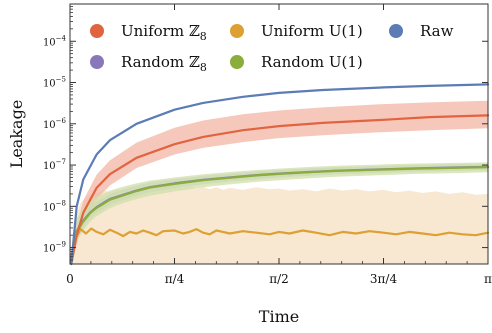 The width and height of the screenshot is (492, 333). Describe the element at coordinates (312, 62) in the screenshot. I see `legend-label-random-u-1: Random U(1)` at that location.